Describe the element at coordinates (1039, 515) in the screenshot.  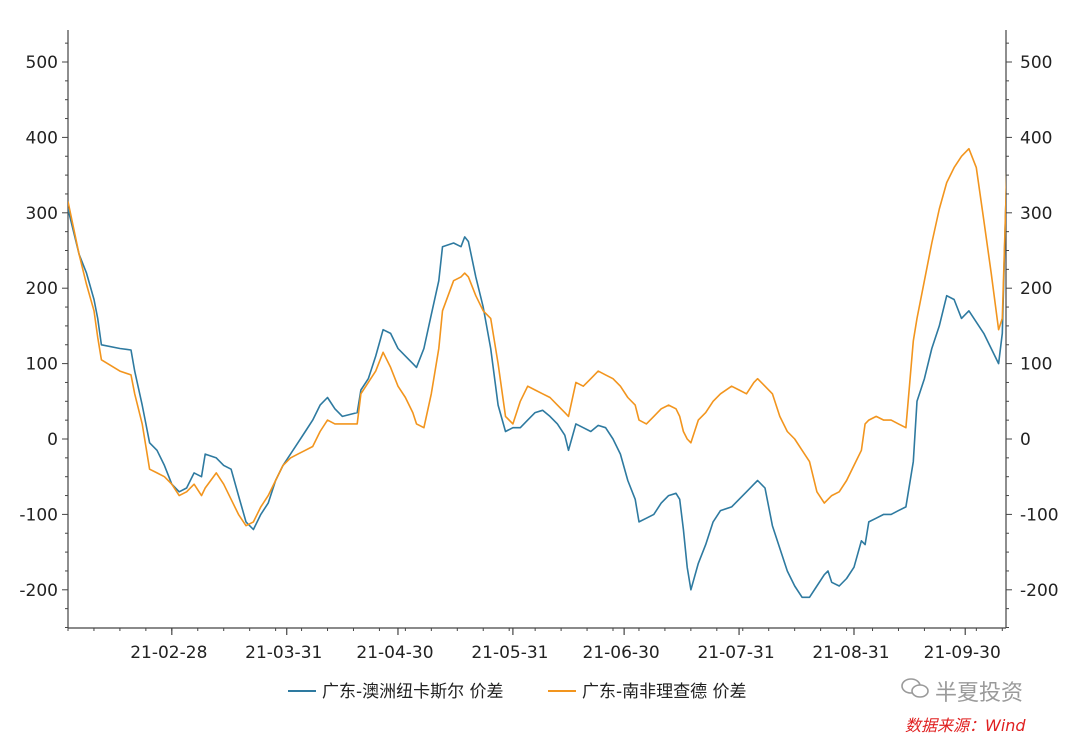
I see `y-tick-label-right: -100` at that location.